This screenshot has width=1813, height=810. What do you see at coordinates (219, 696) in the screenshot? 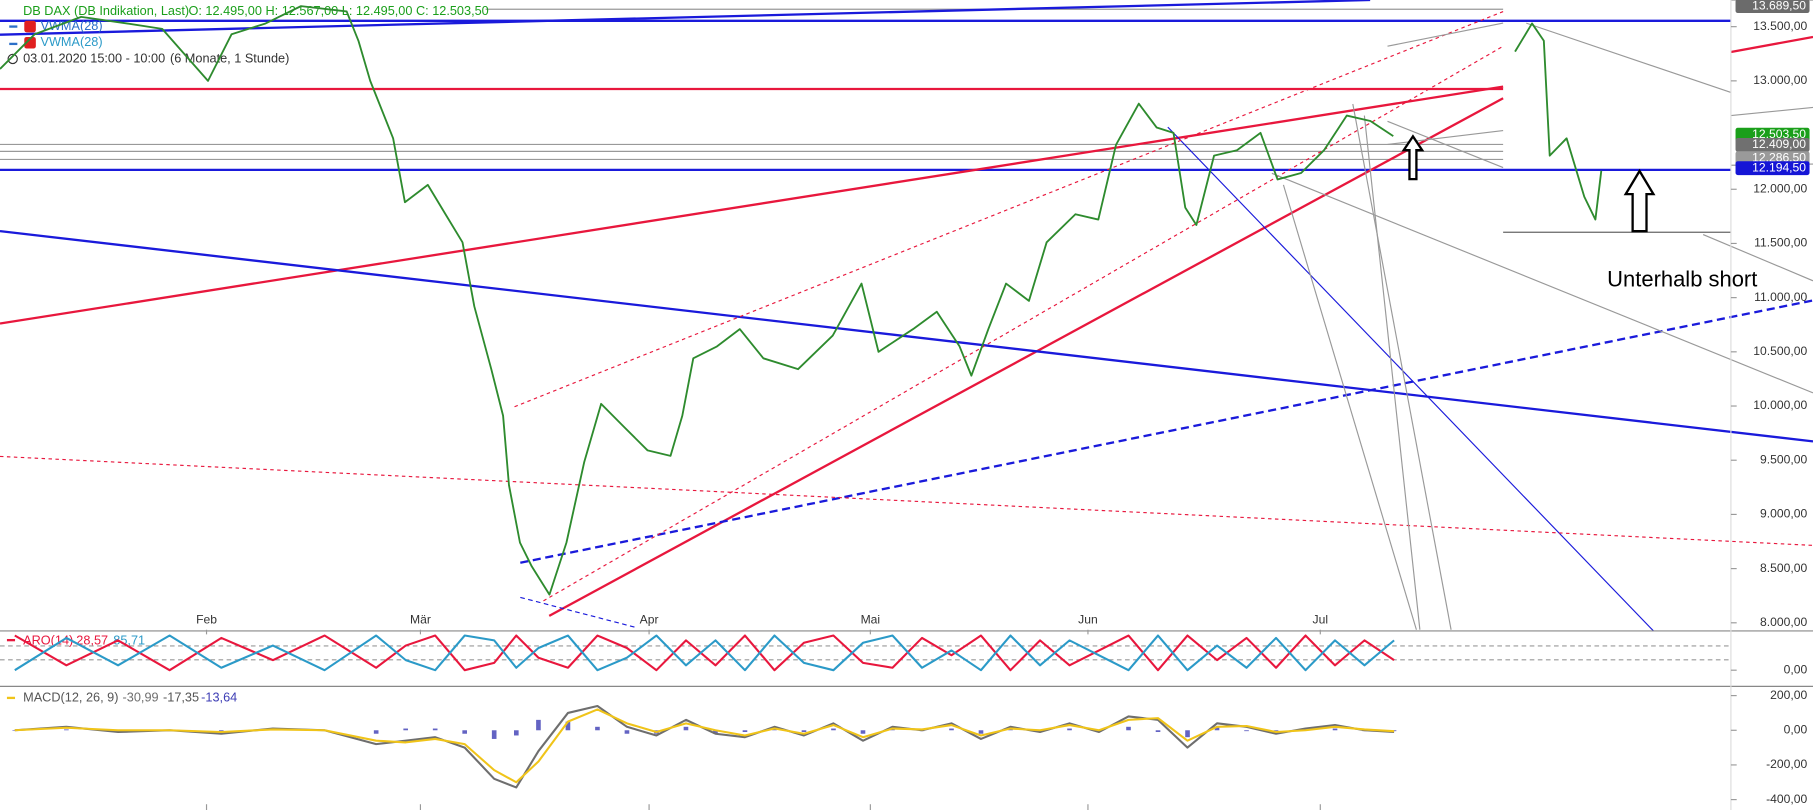
I see `readout: -13,64` at bounding box center [219, 696].